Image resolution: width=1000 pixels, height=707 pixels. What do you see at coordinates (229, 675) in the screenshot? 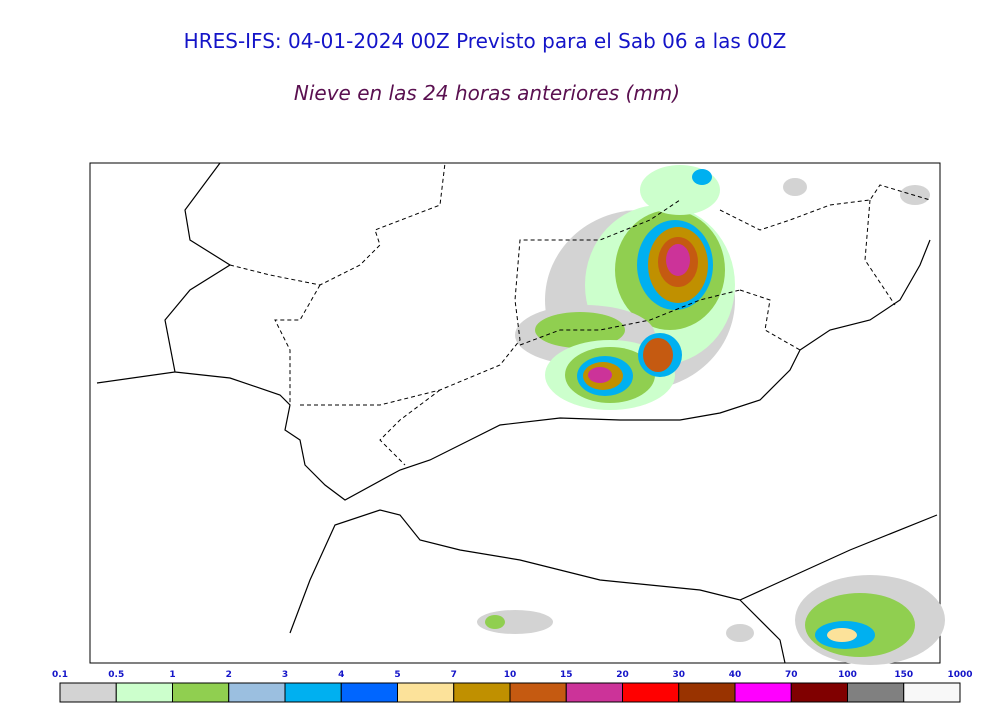
I see `colorbar-label: 2` at bounding box center [229, 675].